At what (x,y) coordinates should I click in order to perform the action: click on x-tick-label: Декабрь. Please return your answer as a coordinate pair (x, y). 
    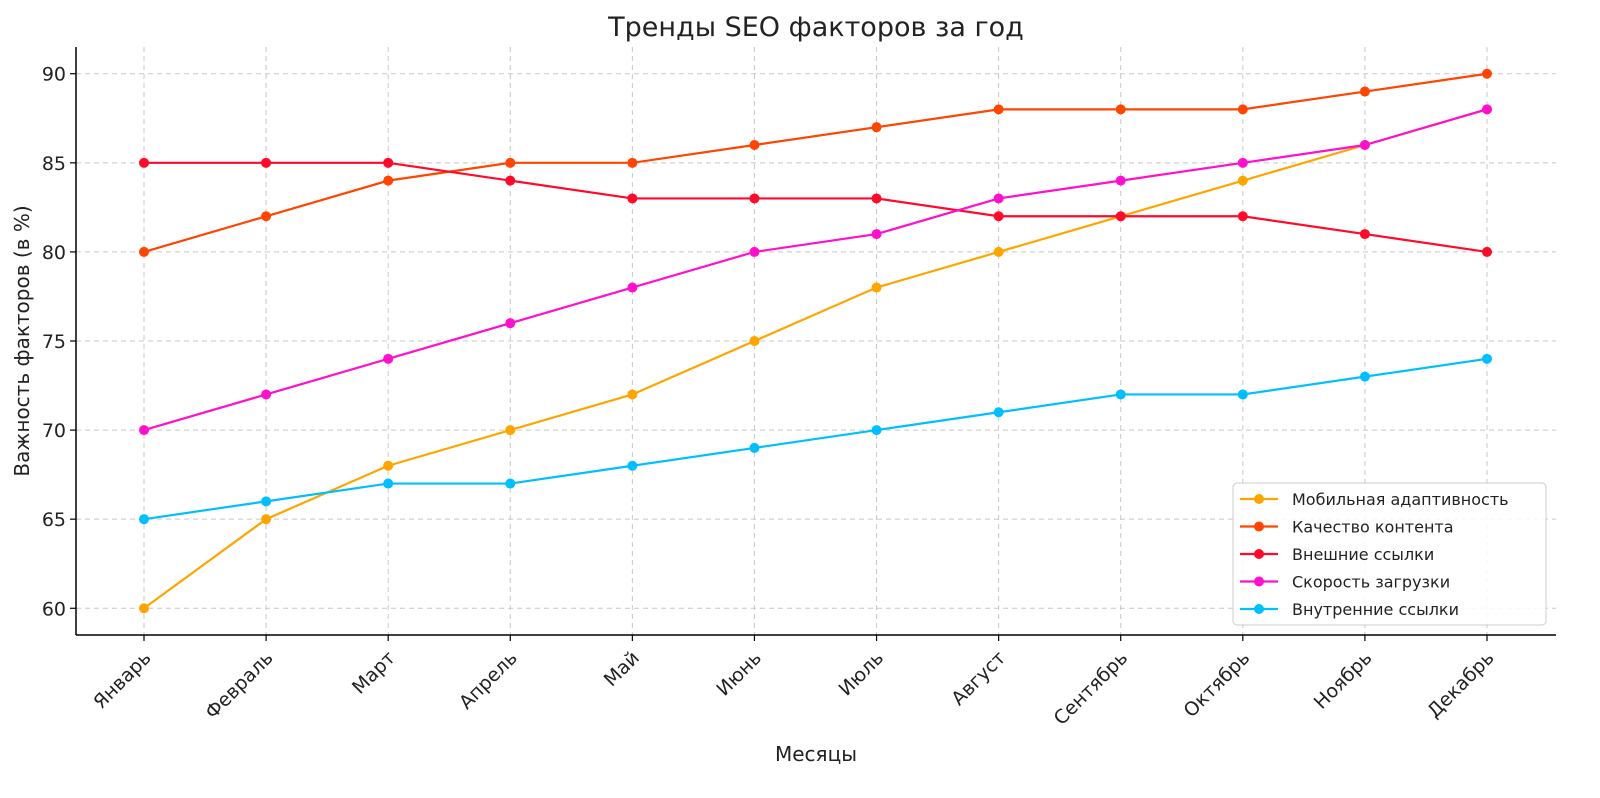
    Looking at the image, I should click on (1460, 684).